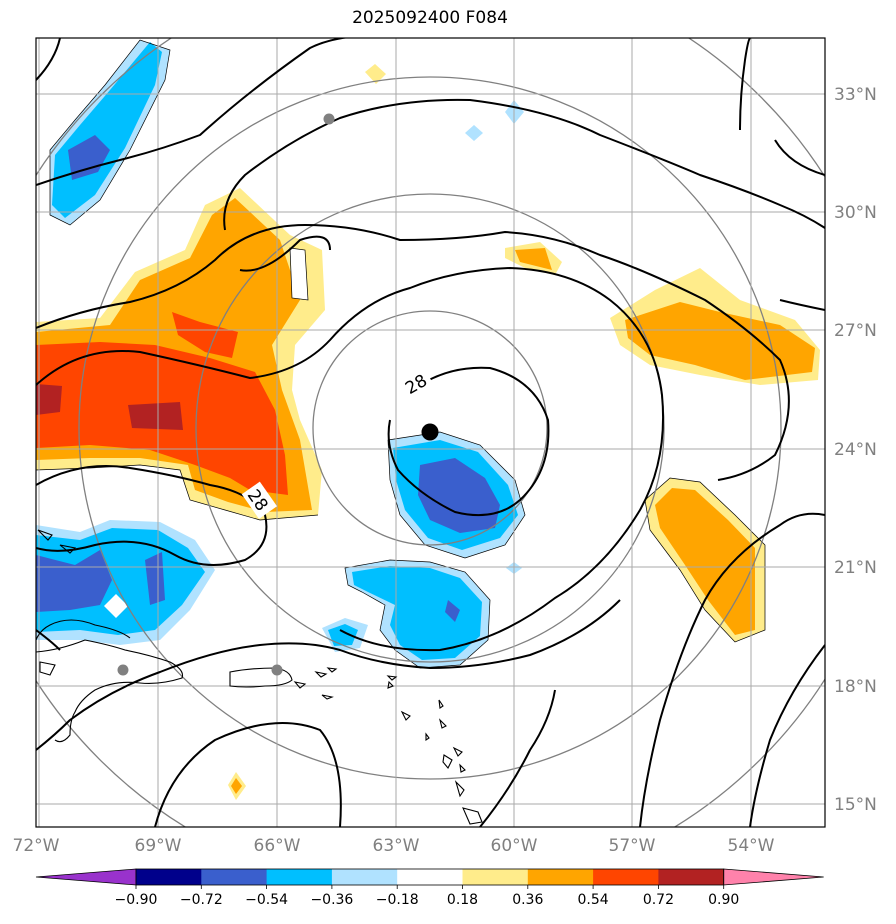 The image size is (896, 924). I want to click on puerto-rico, so click(261, 677).